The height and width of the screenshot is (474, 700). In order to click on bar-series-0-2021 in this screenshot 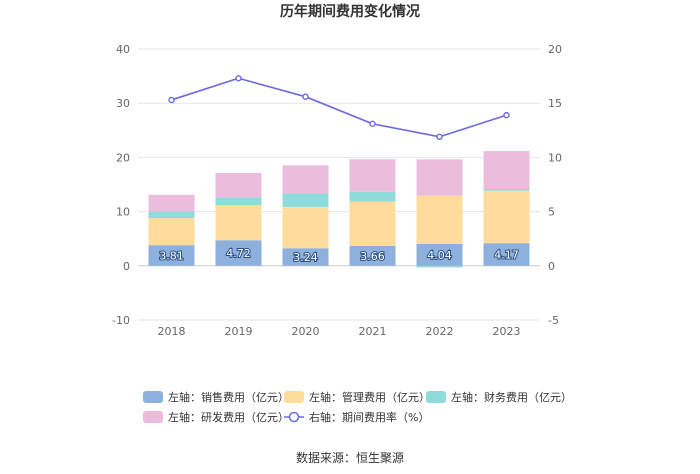, I will do `click(372, 255)`.